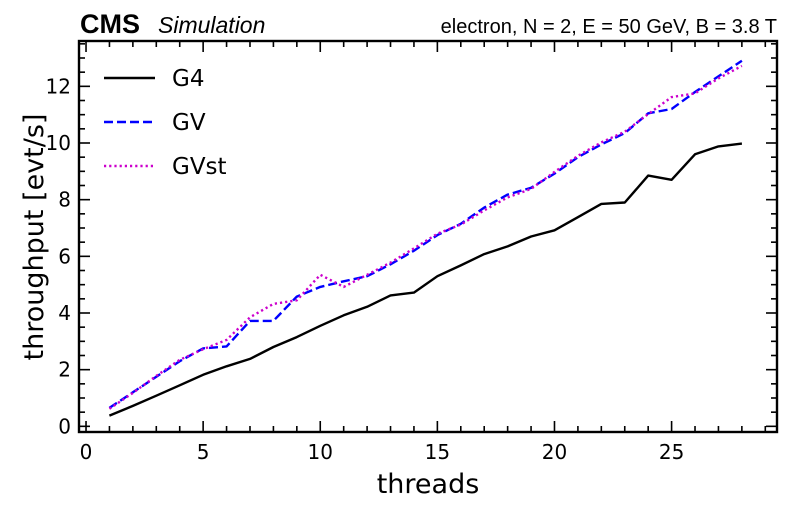 The image size is (788, 511). Describe the element at coordinates (64, 370) in the screenshot. I see `y-tick-label: 2` at that location.